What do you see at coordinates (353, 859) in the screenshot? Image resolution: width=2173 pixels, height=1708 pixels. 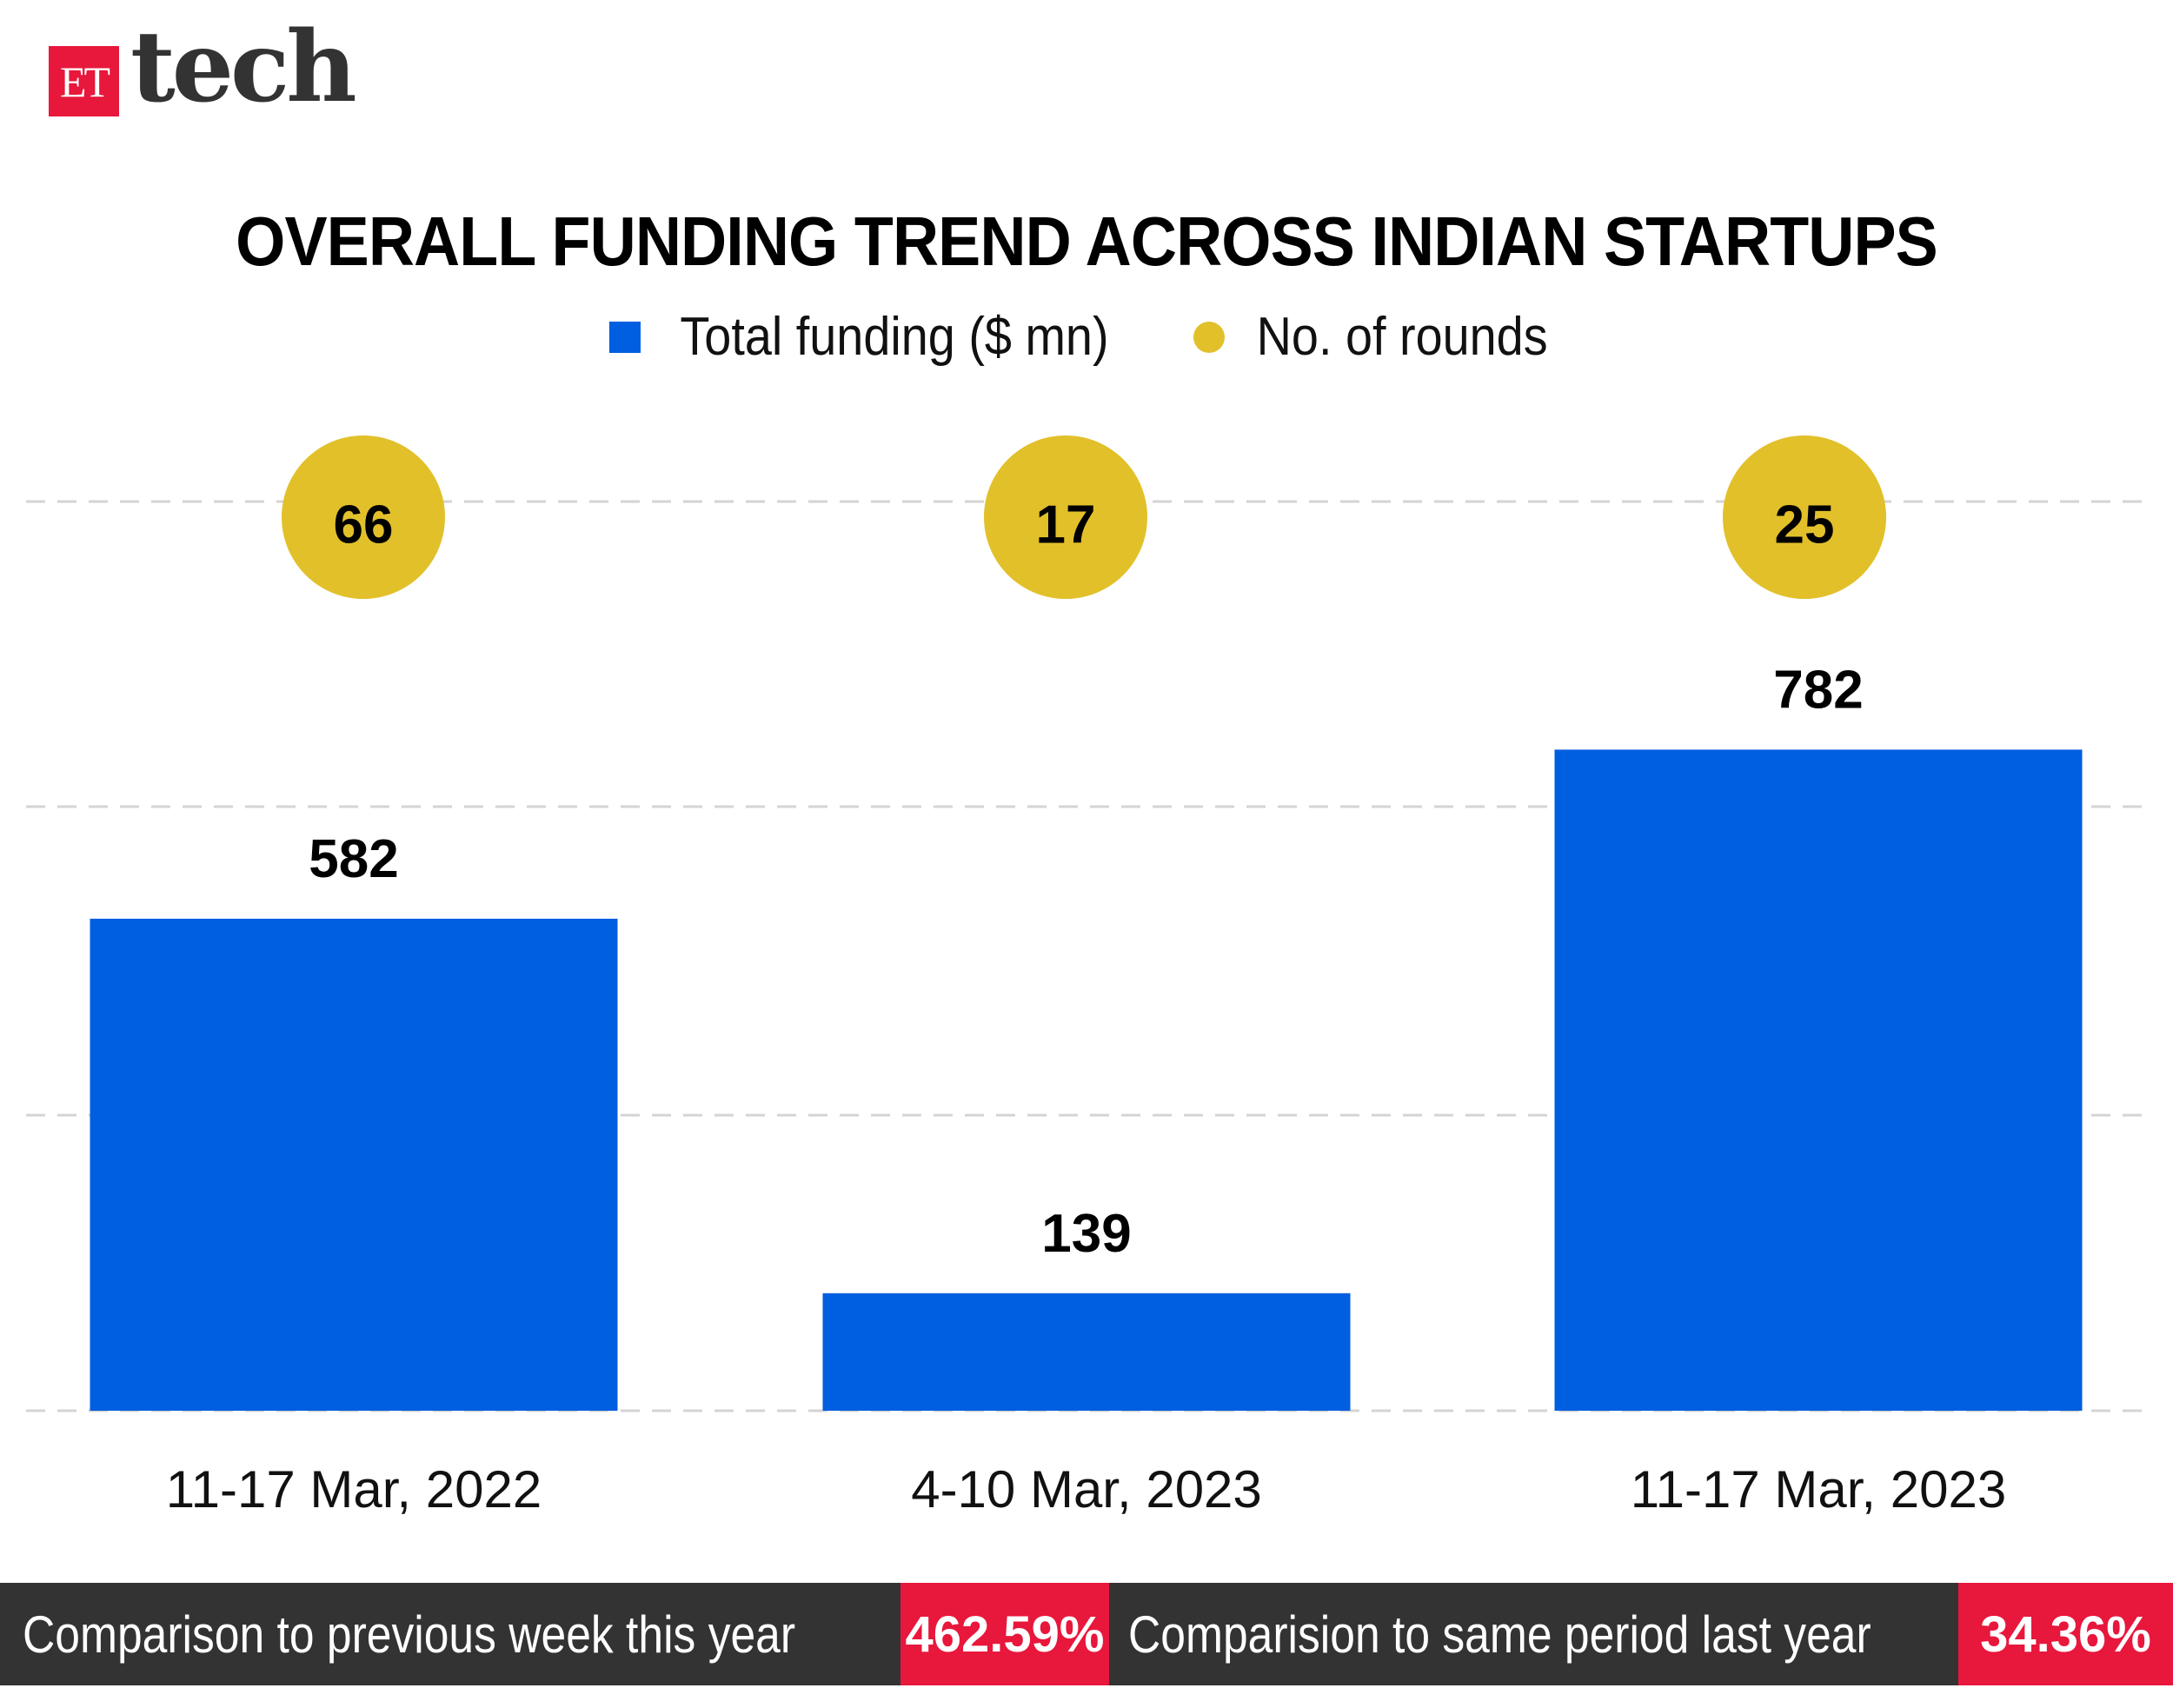 I see `bar-value-label: 582` at bounding box center [353, 859].